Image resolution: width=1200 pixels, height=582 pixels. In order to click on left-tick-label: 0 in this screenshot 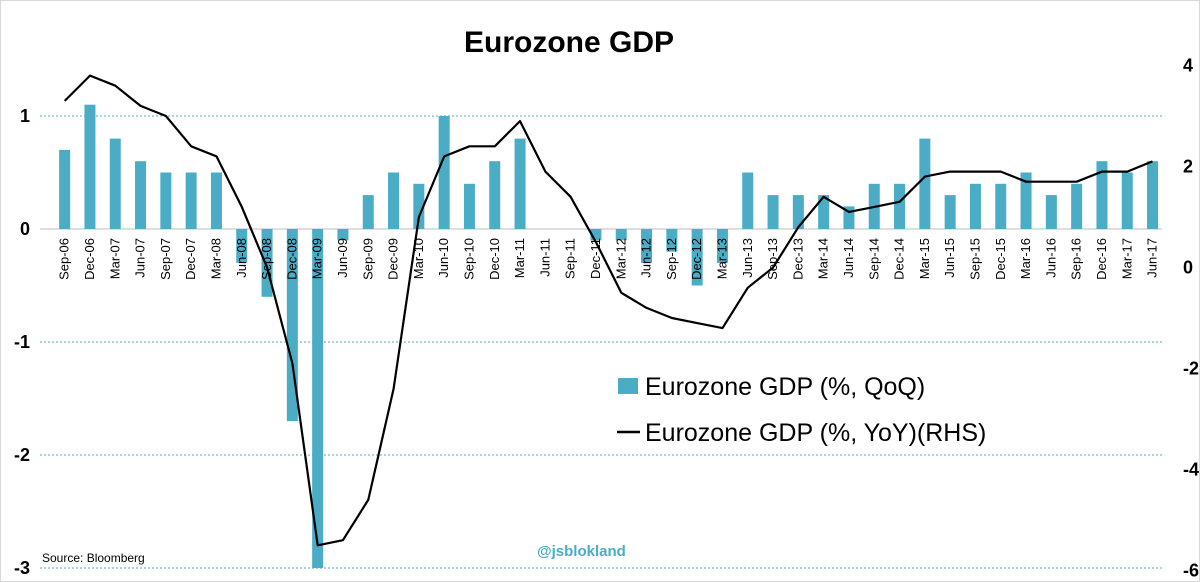, I will do `click(25, 229)`.